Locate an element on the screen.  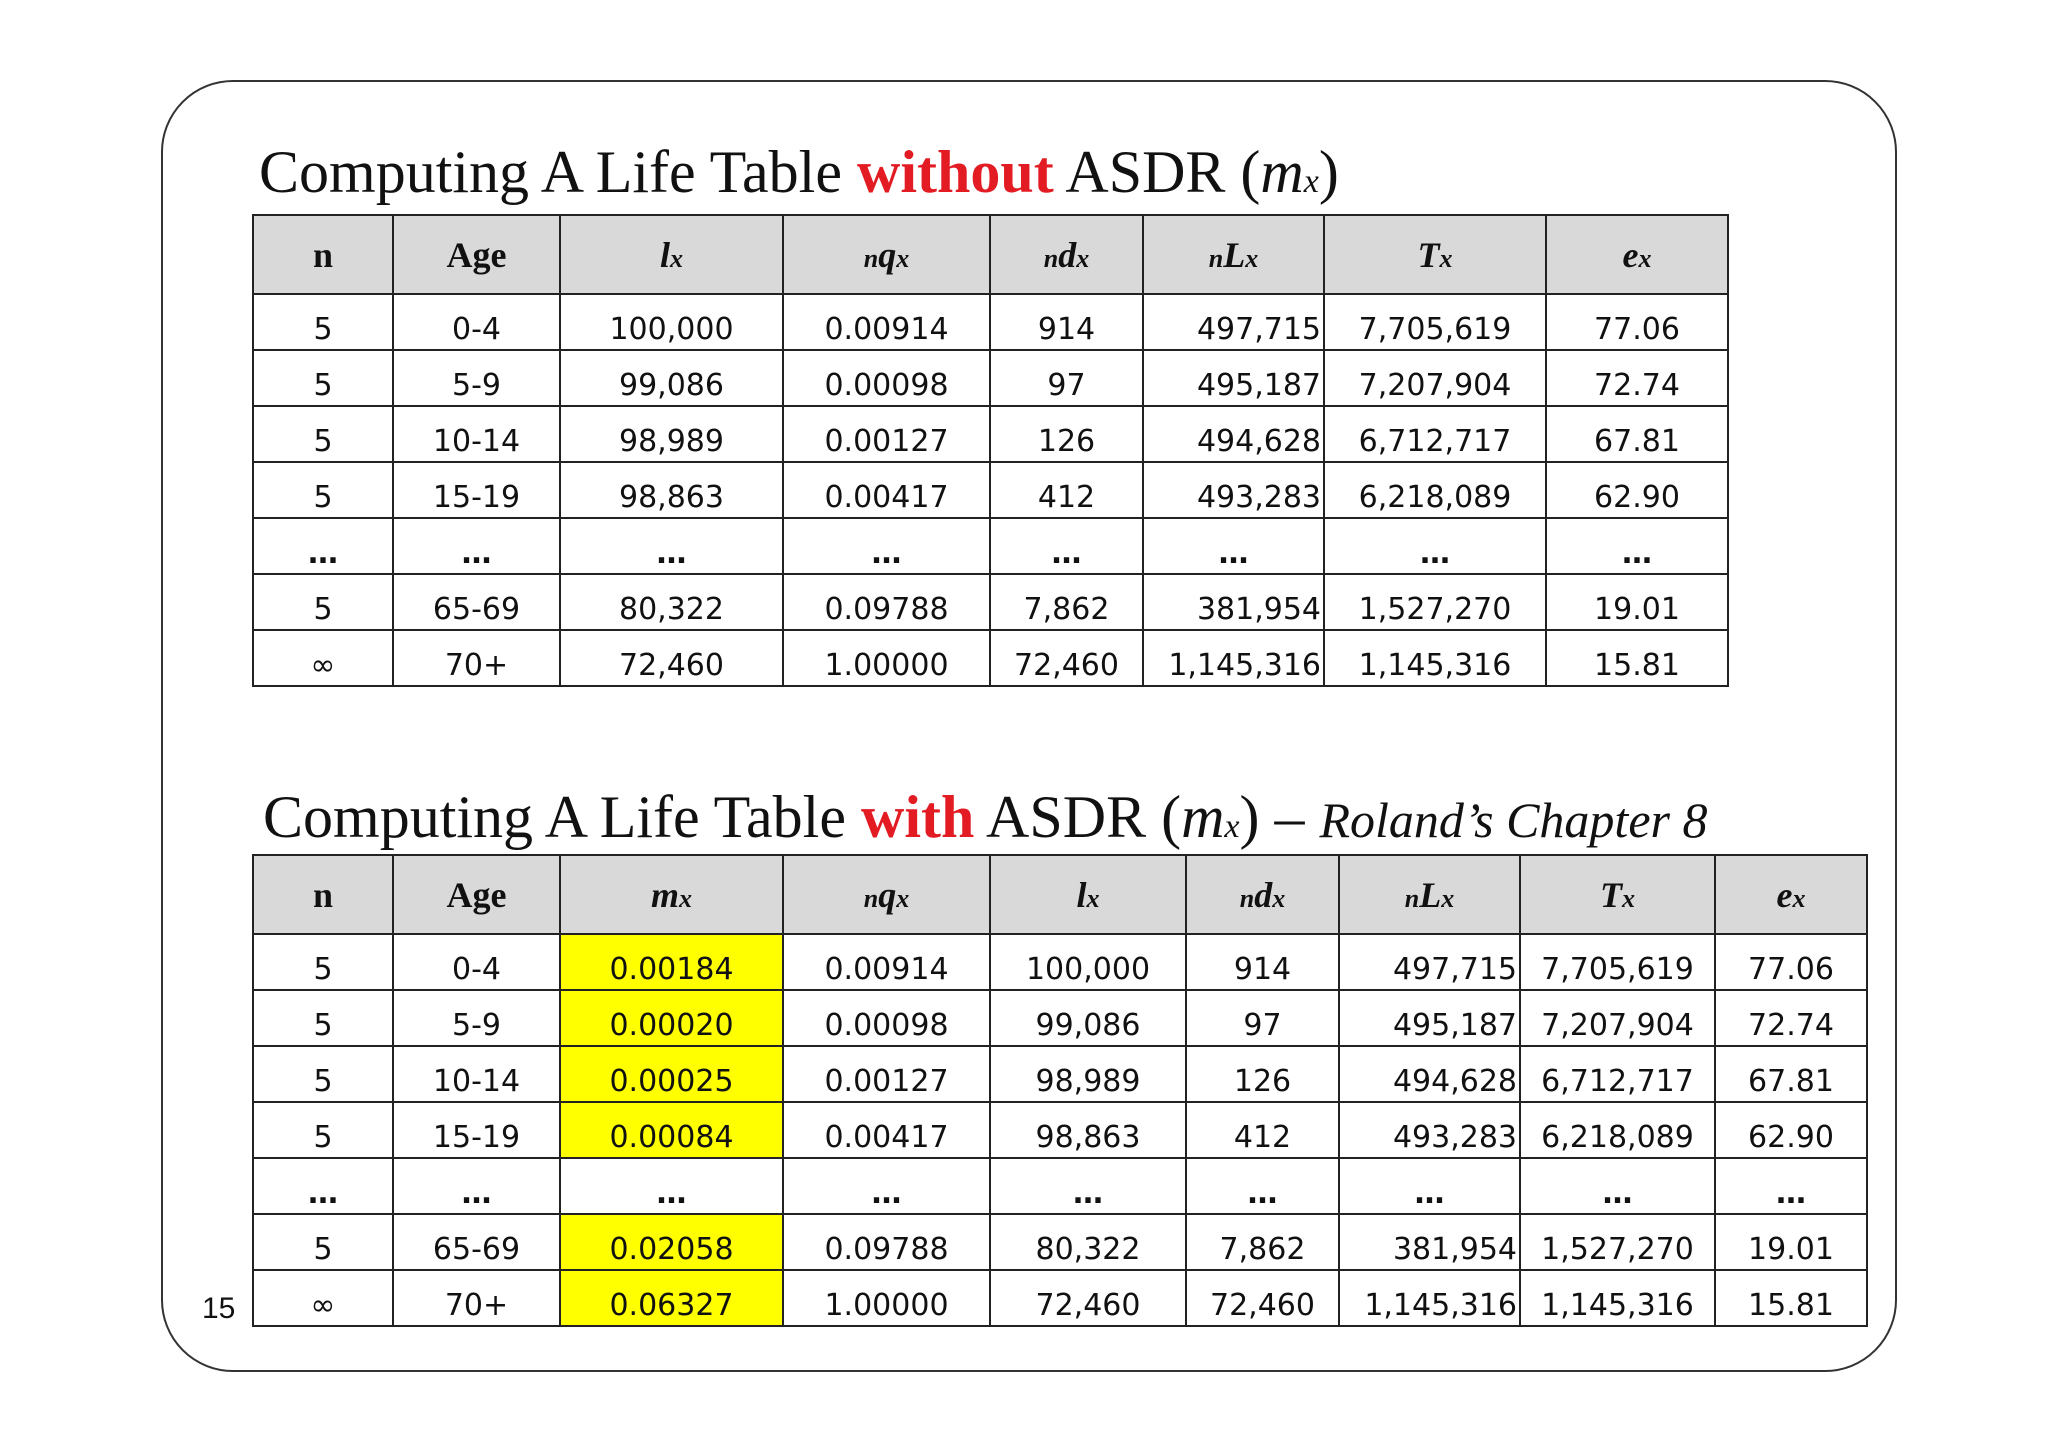
title1-text: Computing A Life Table is located at coordinates (558, 172).